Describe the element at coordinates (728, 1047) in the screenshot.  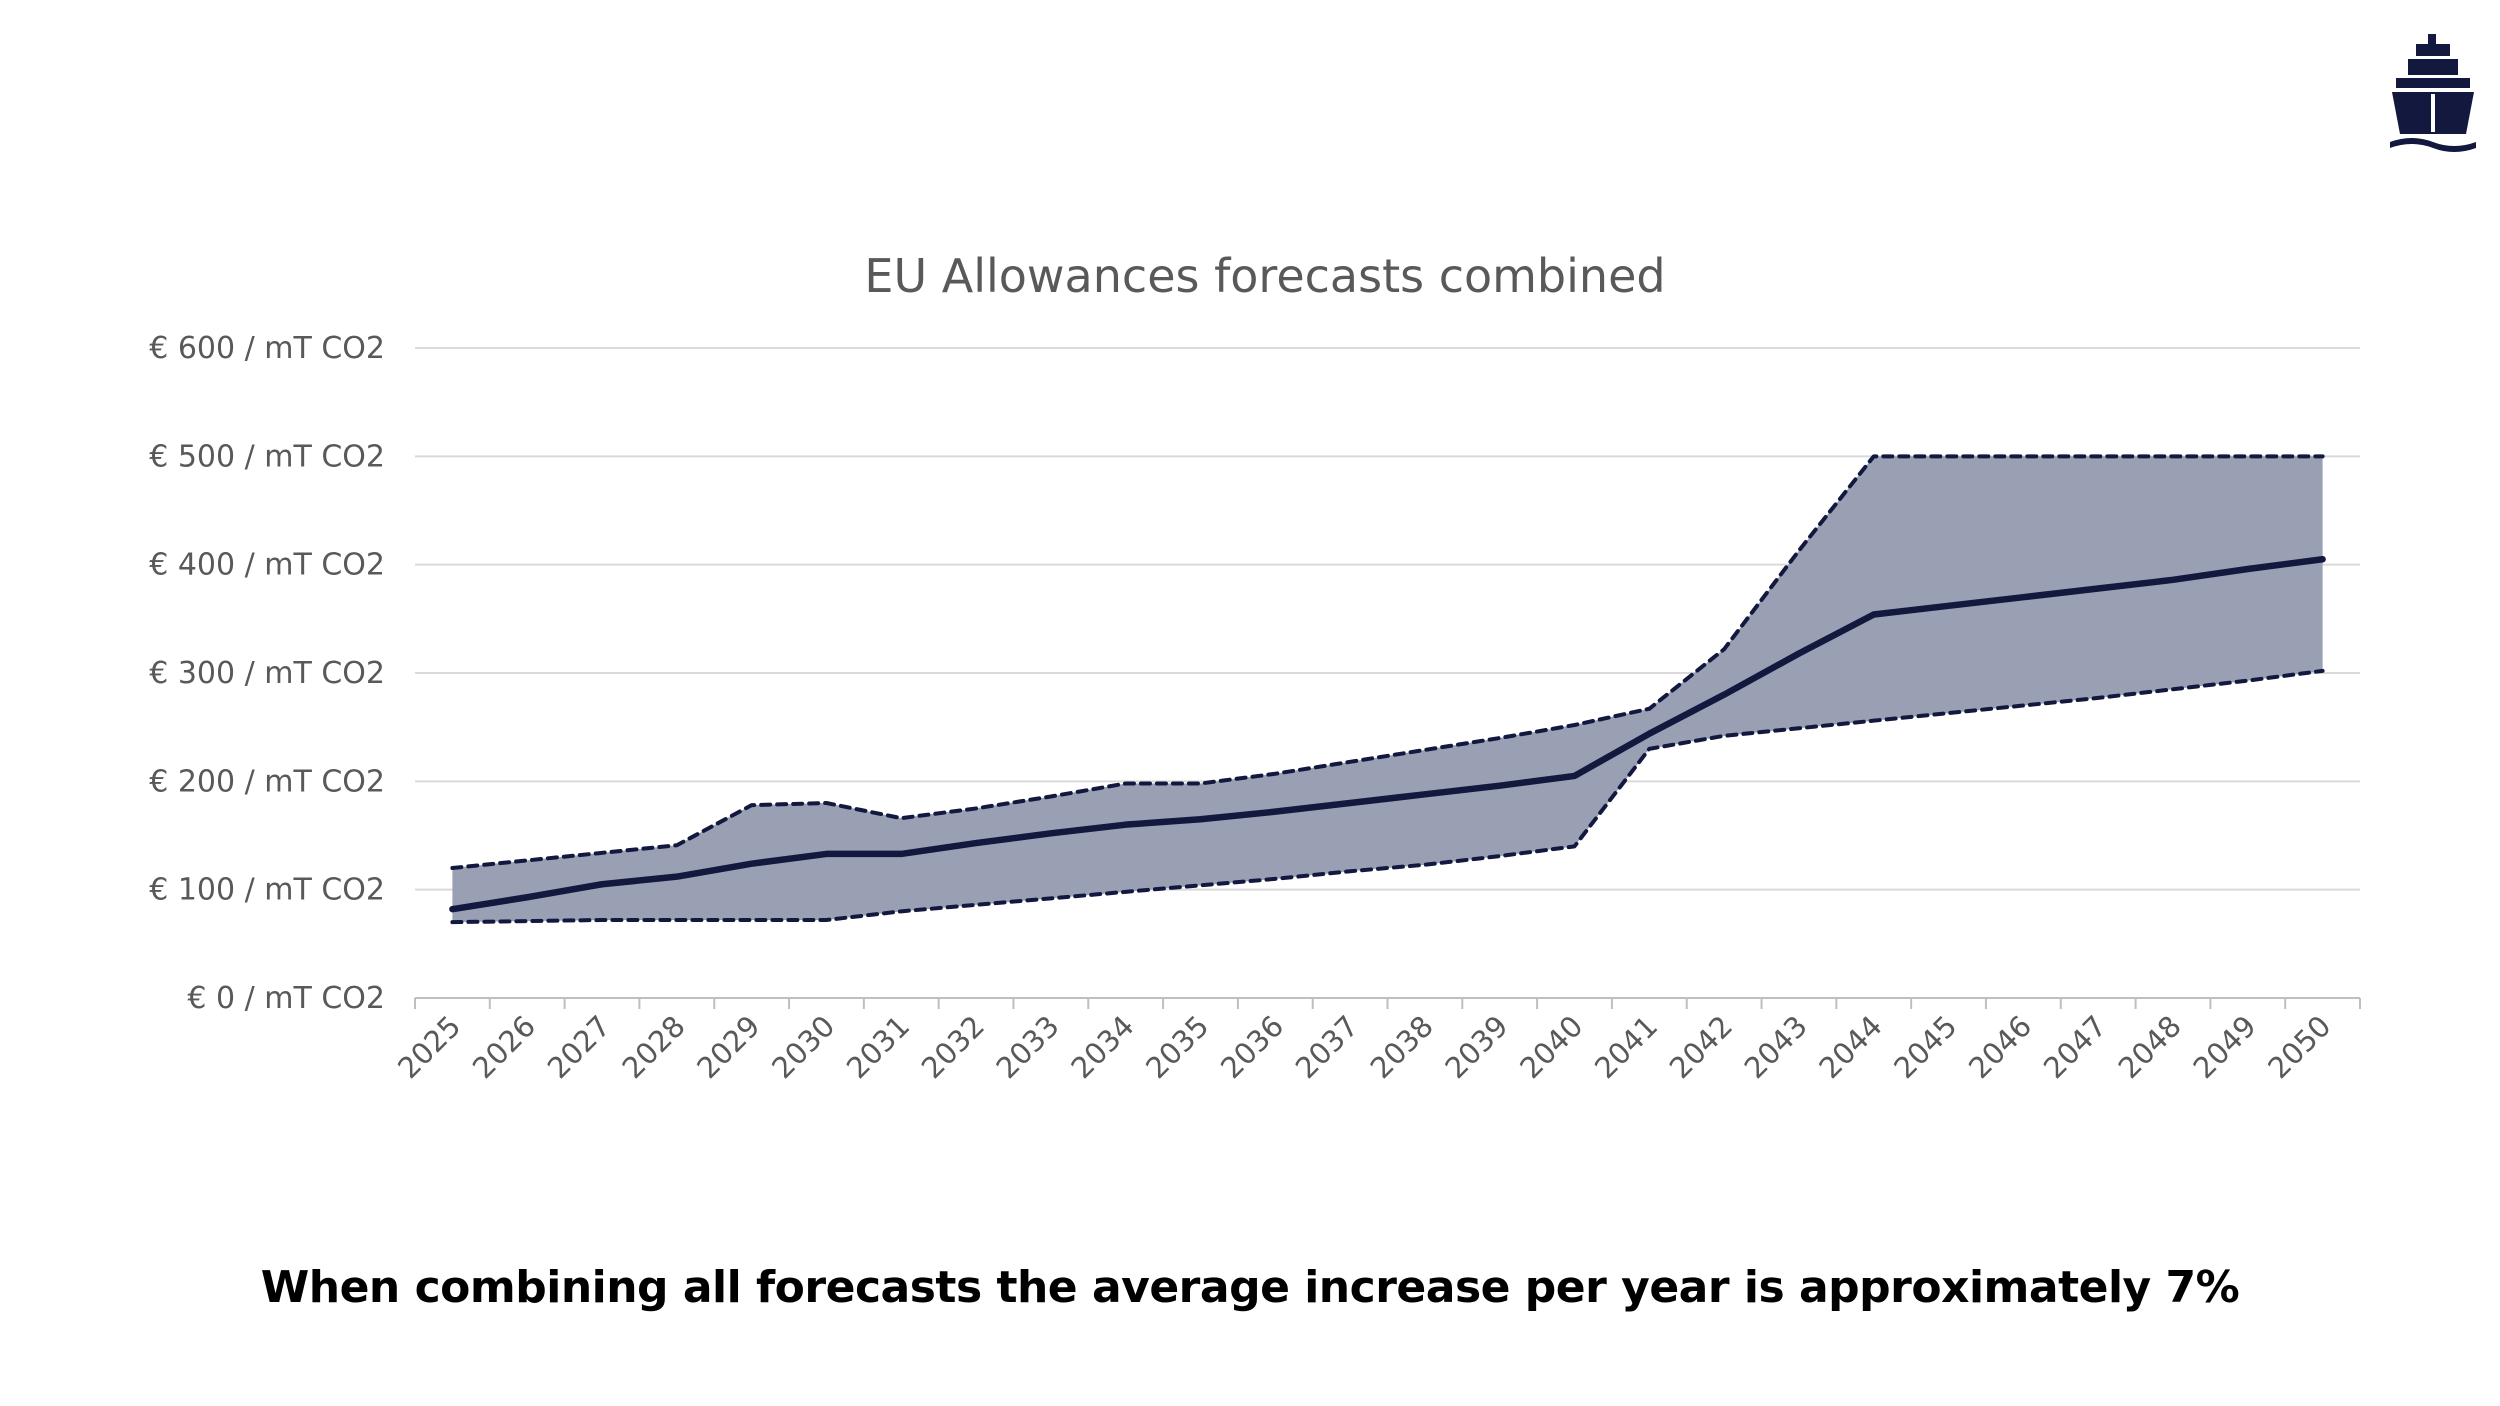
I see `x-tick-label: 2029` at that location.